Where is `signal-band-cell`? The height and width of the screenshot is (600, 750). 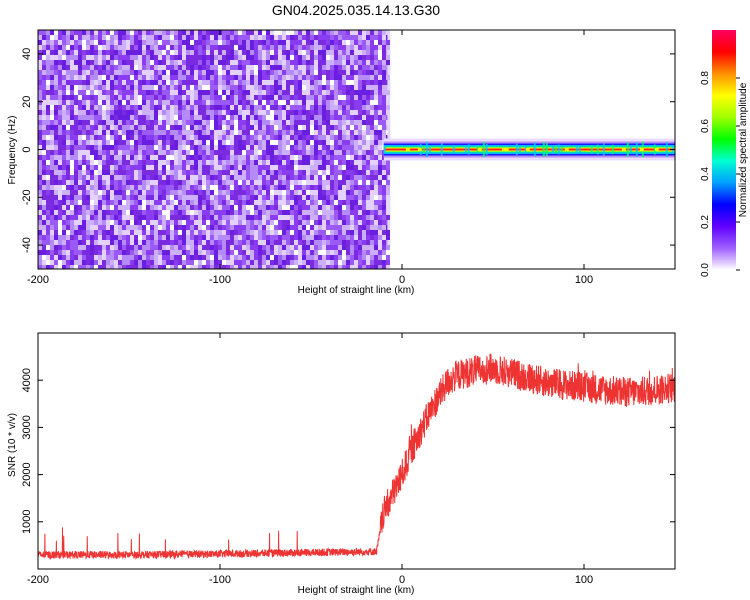 signal-band-cell is located at coordinates (429, 149).